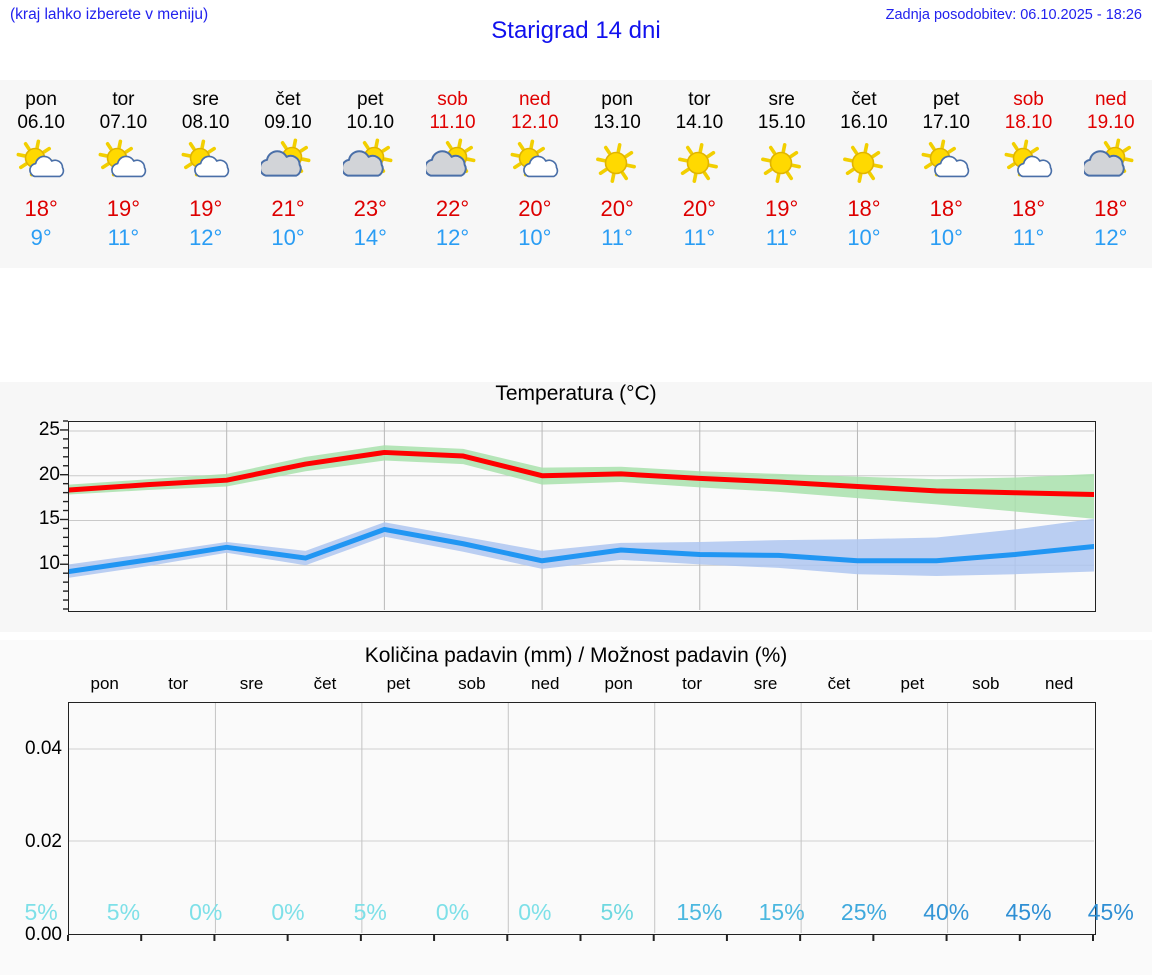  I want to click on forecast-day-column: sre 15.10 19° 11°, so click(782, 174).